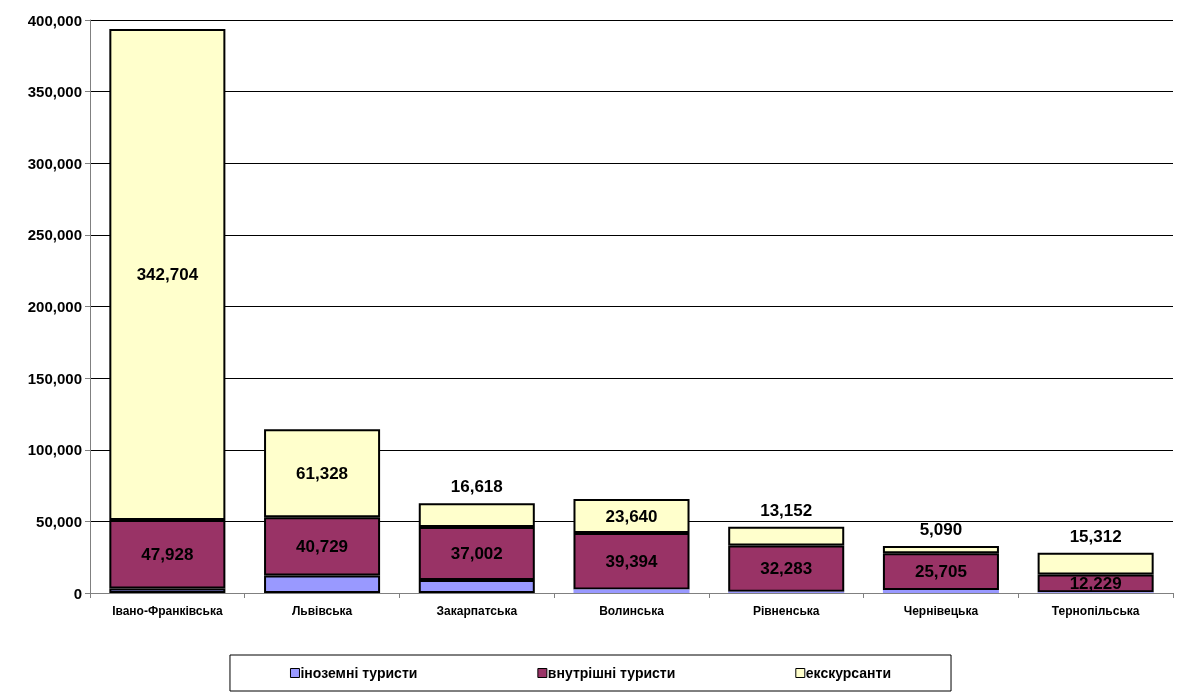 The height and width of the screenshot is (695, 1181). Describe the element at coordinates (477, 611) in the screenshot. I see `x-tick-label: Закарпатська` at that location.